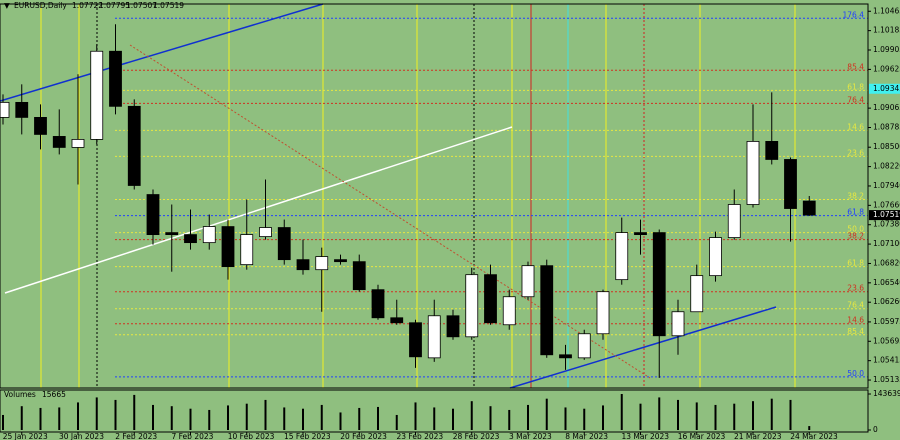  What do you see at coordinates (193, 436) in the screenshot?
I see `x-tick-label: 7 Feb 2023` at bounding box center [193, 436].